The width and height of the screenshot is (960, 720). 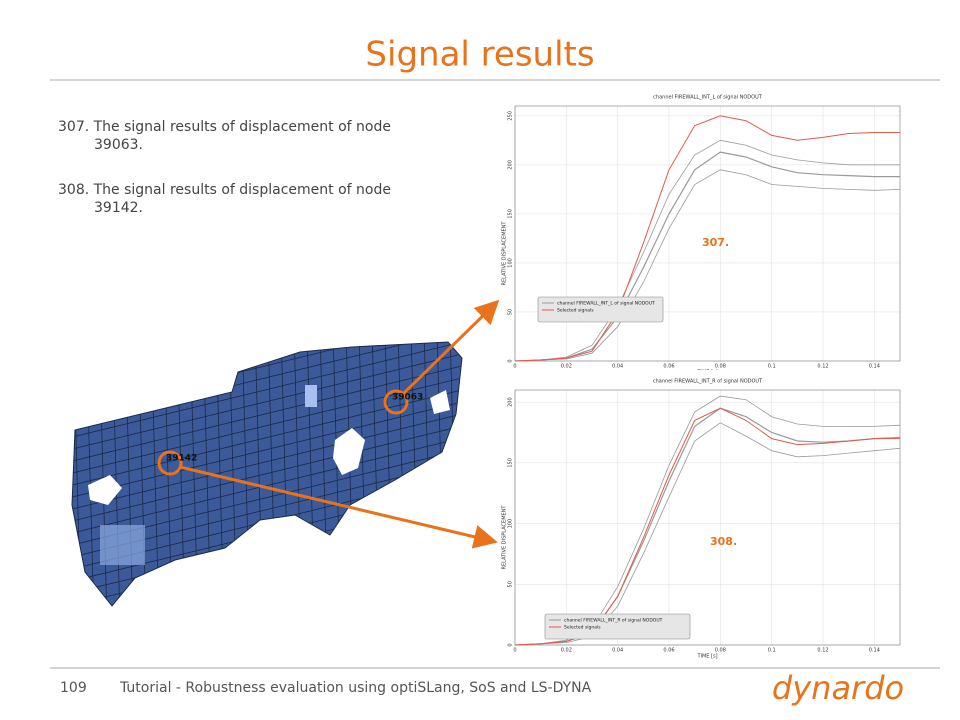 I want to click on y-tick-label: 250, so click(x=511, y=116).